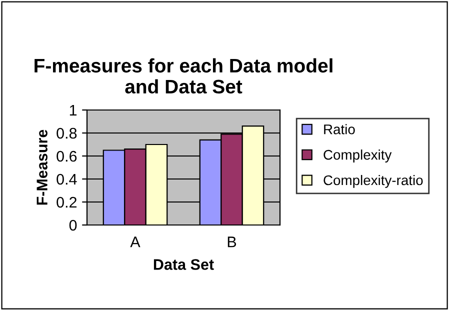 The image size is (450, 310). What do you see at coordinates (184, 264) in the screenshot?
I see `x-axis-title: Data Set` at bounding box center [184, 264].